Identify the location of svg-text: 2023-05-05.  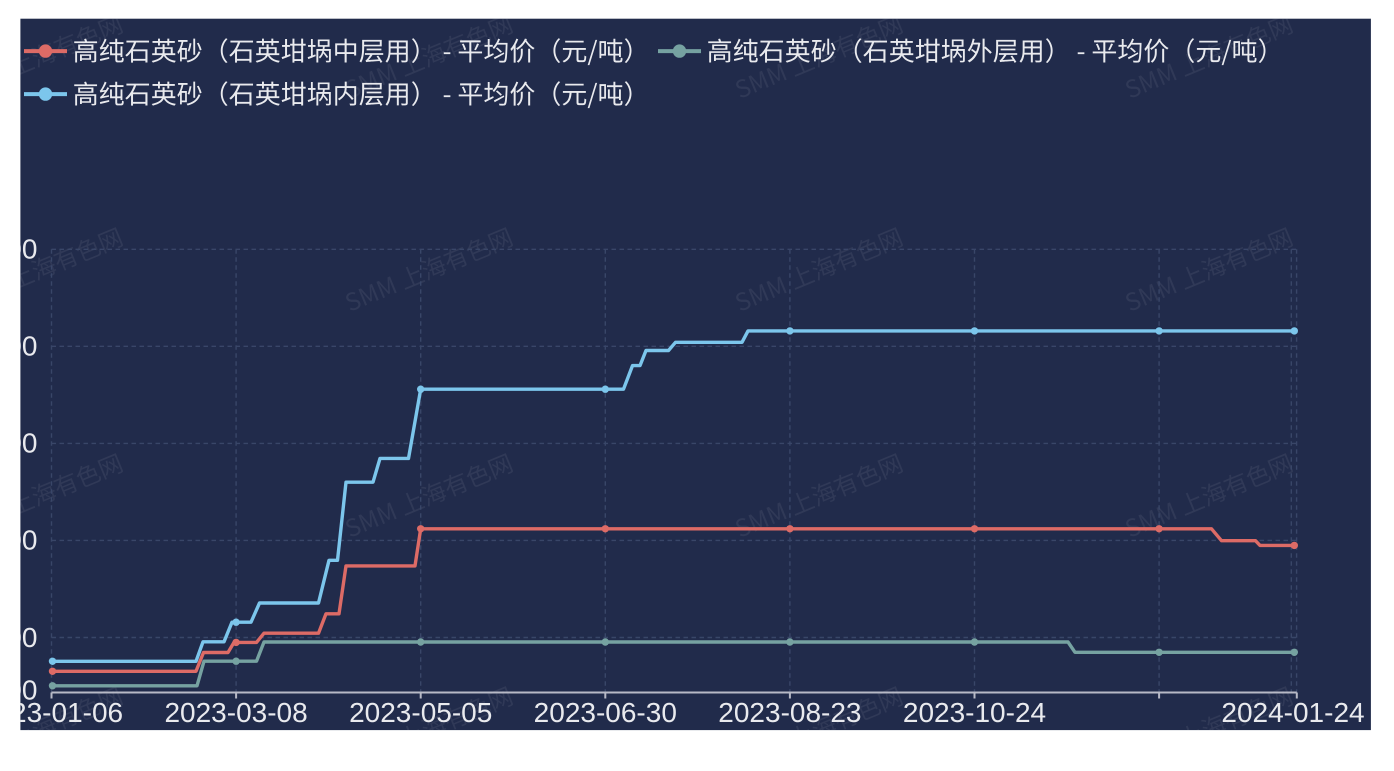
(420, 712).